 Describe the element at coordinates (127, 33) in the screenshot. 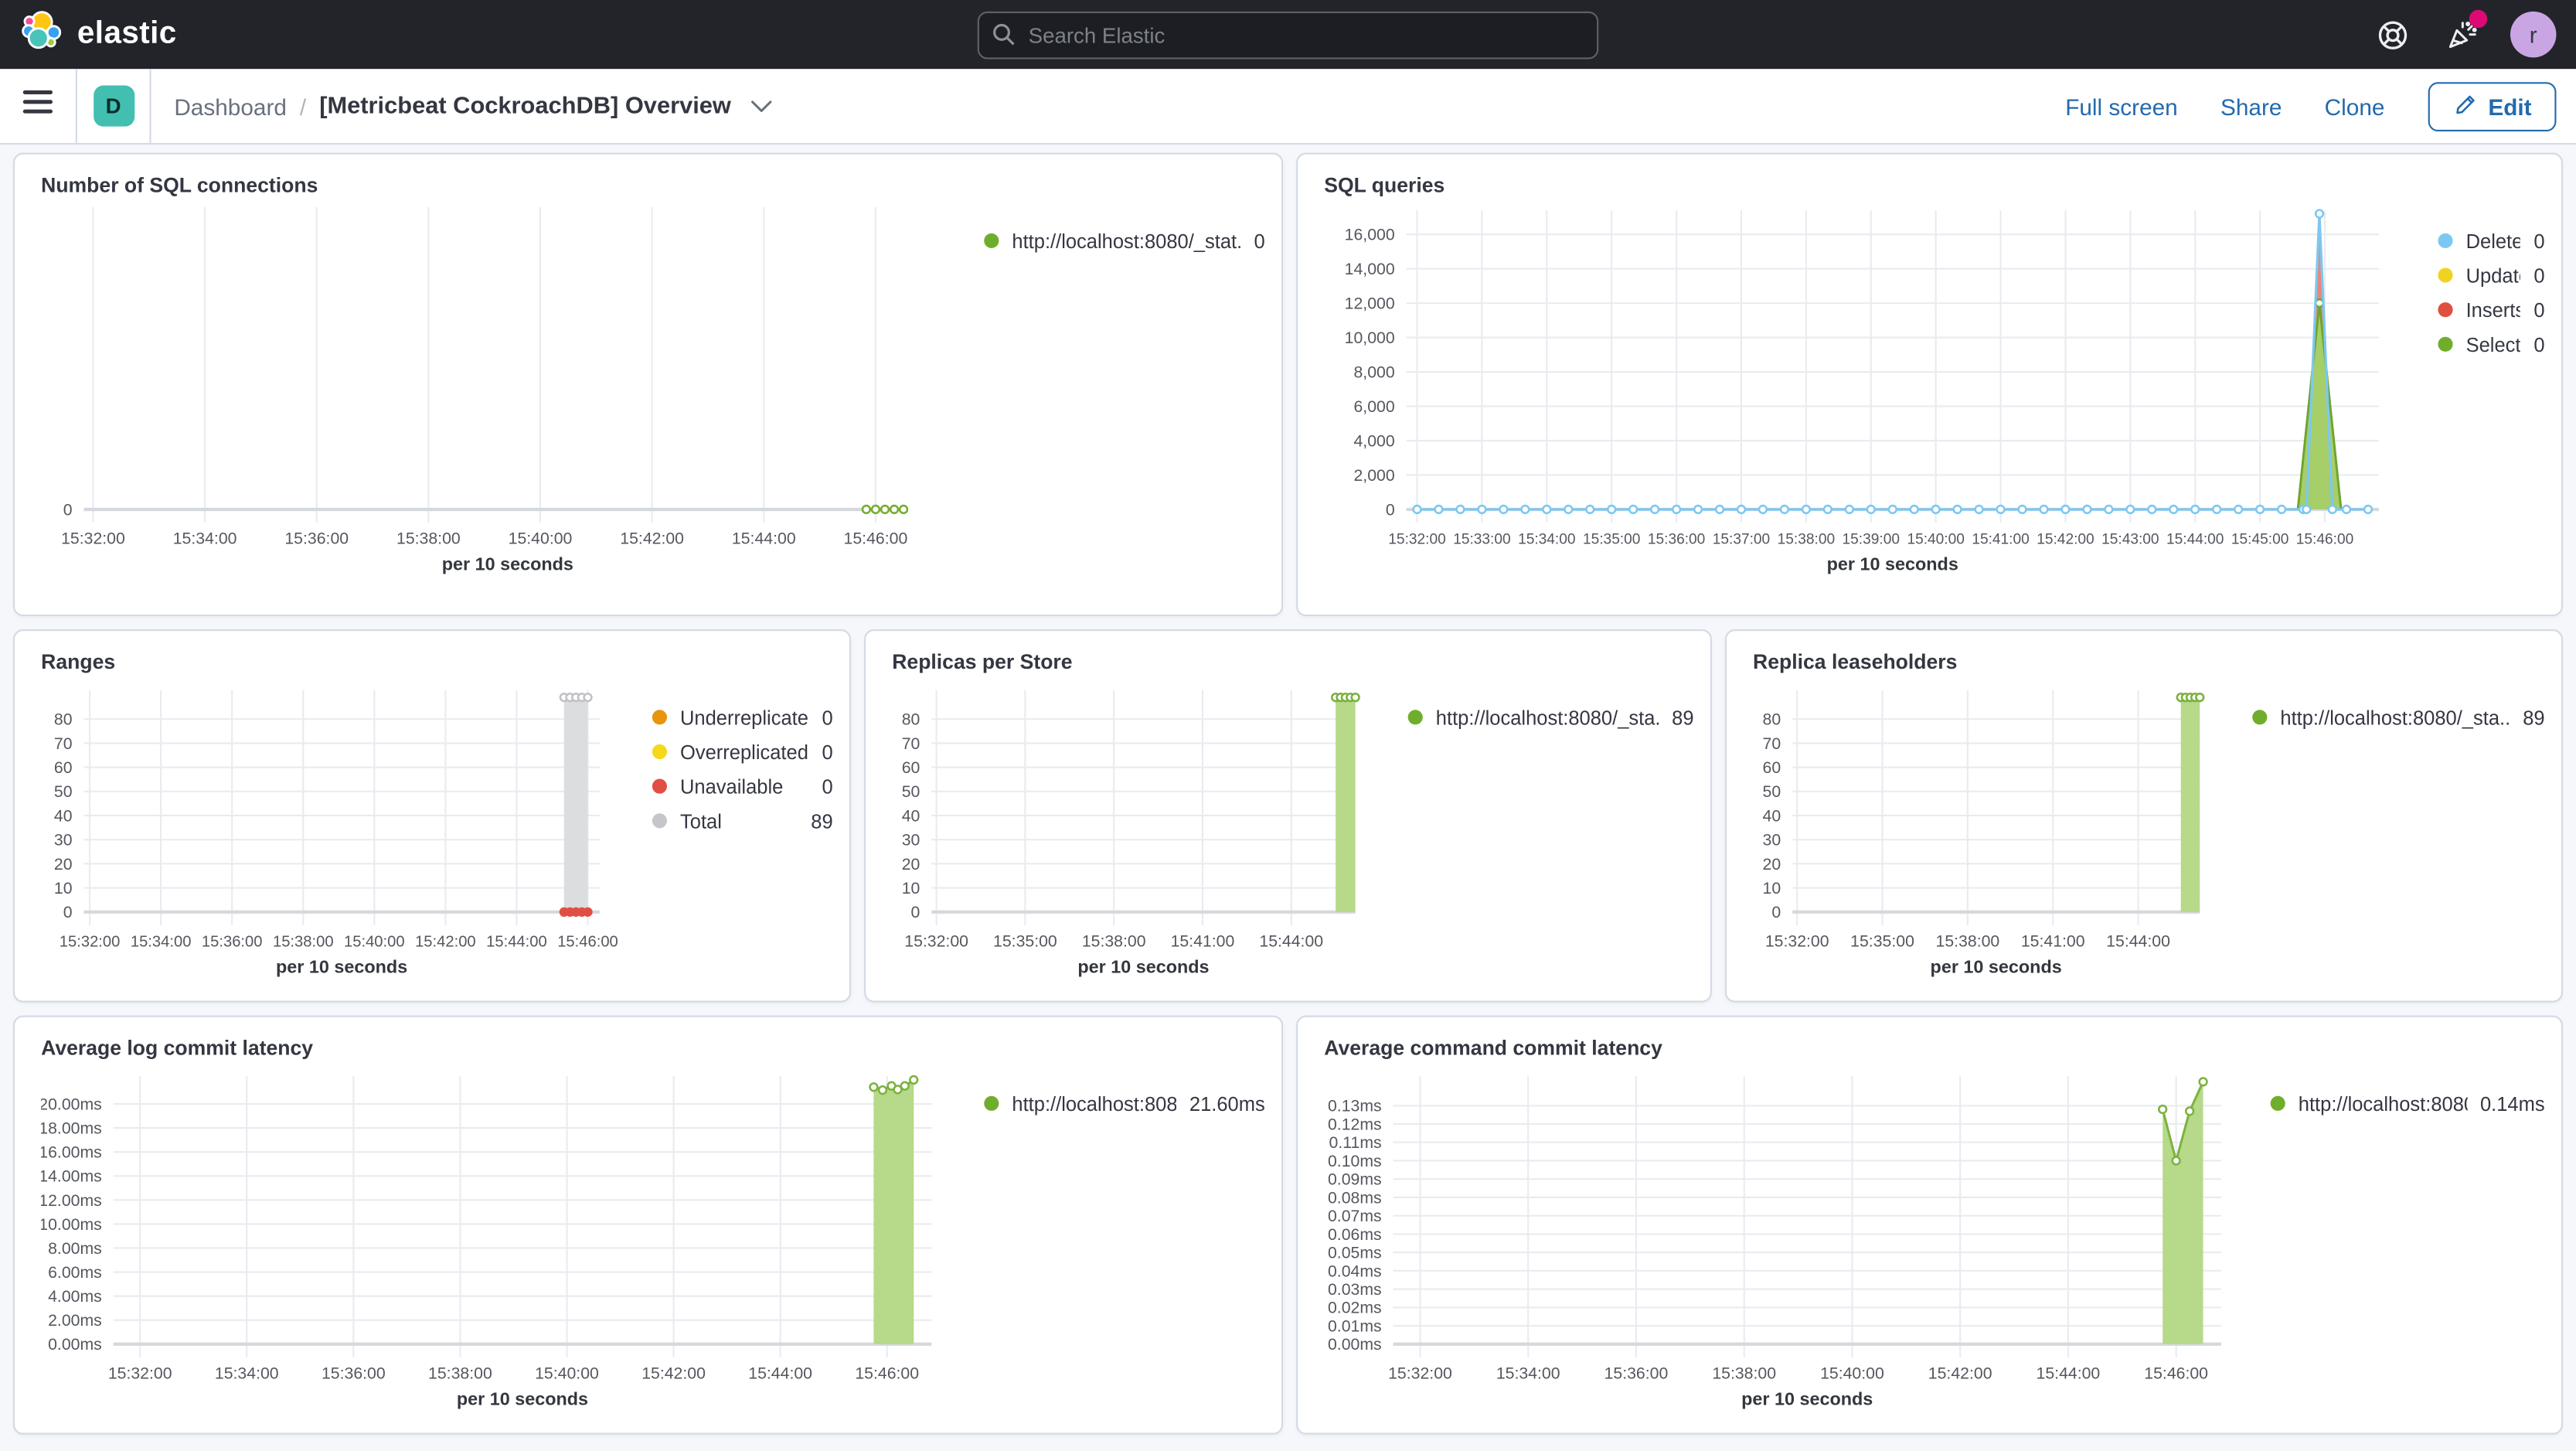

I see `brand-name: elastic` at that location.